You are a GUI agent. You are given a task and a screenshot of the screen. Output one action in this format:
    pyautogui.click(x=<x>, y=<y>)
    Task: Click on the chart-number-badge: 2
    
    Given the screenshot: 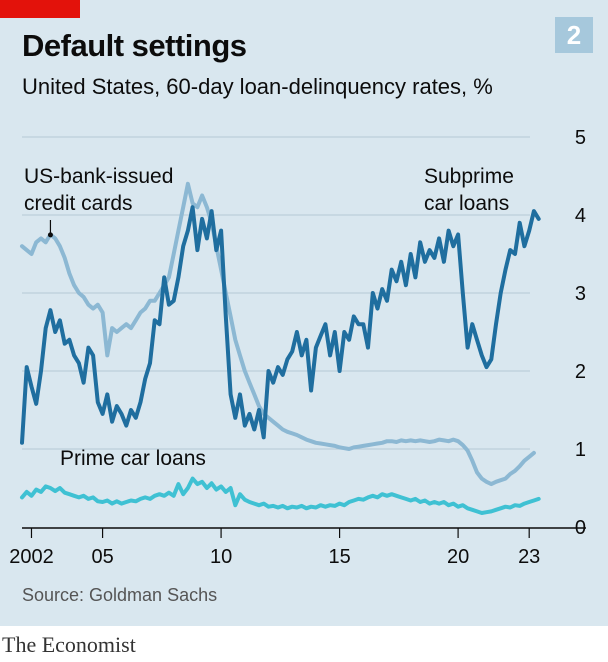 What is the action you would take?
    pyautogui.click(x=574, y=35)
    